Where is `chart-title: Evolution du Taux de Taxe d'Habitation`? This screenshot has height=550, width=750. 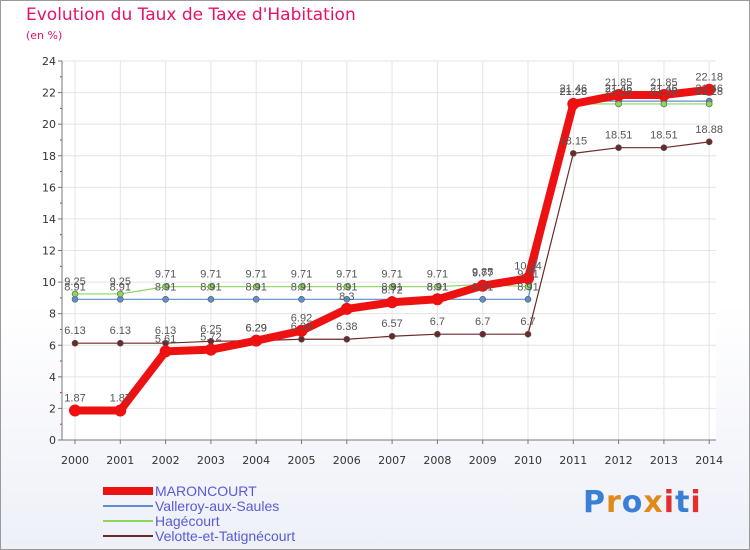
chart-title: Evolution du Taux de Taxe d'Habitation is located at coordinates (191, 15).